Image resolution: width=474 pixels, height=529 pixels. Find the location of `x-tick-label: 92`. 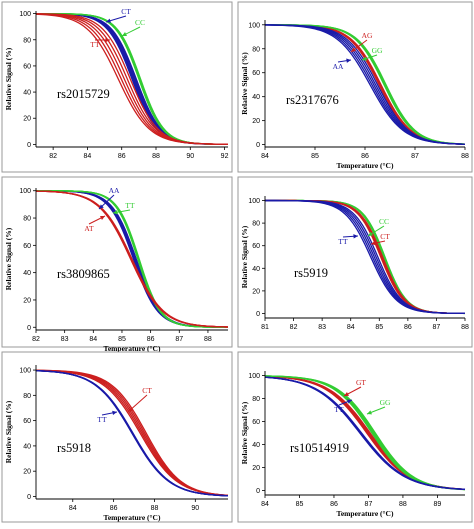

x-tick-label: 92 is located at coordinates (225, 156).